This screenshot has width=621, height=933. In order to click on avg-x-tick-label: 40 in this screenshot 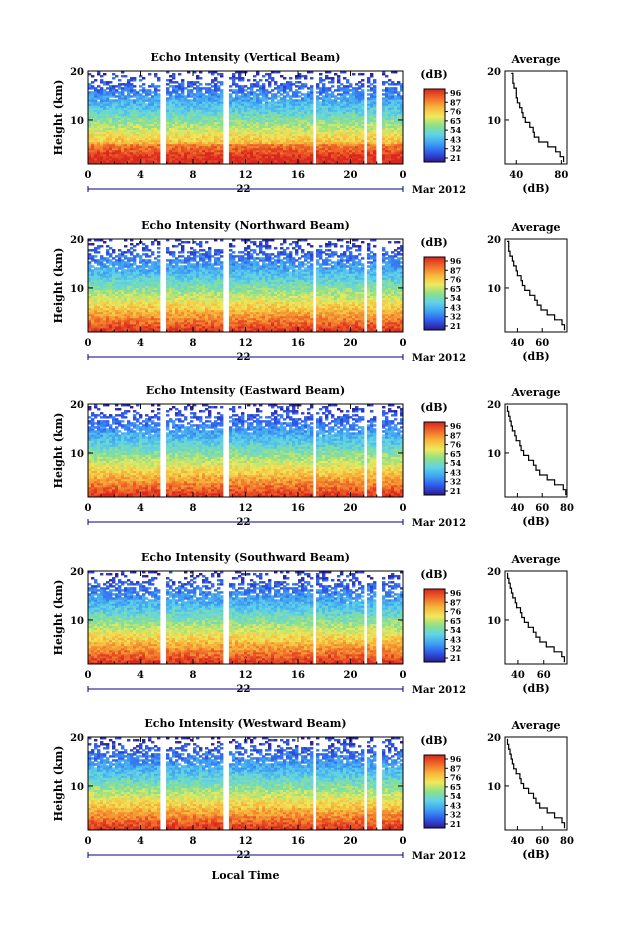, I will do `click(516, 175)`.